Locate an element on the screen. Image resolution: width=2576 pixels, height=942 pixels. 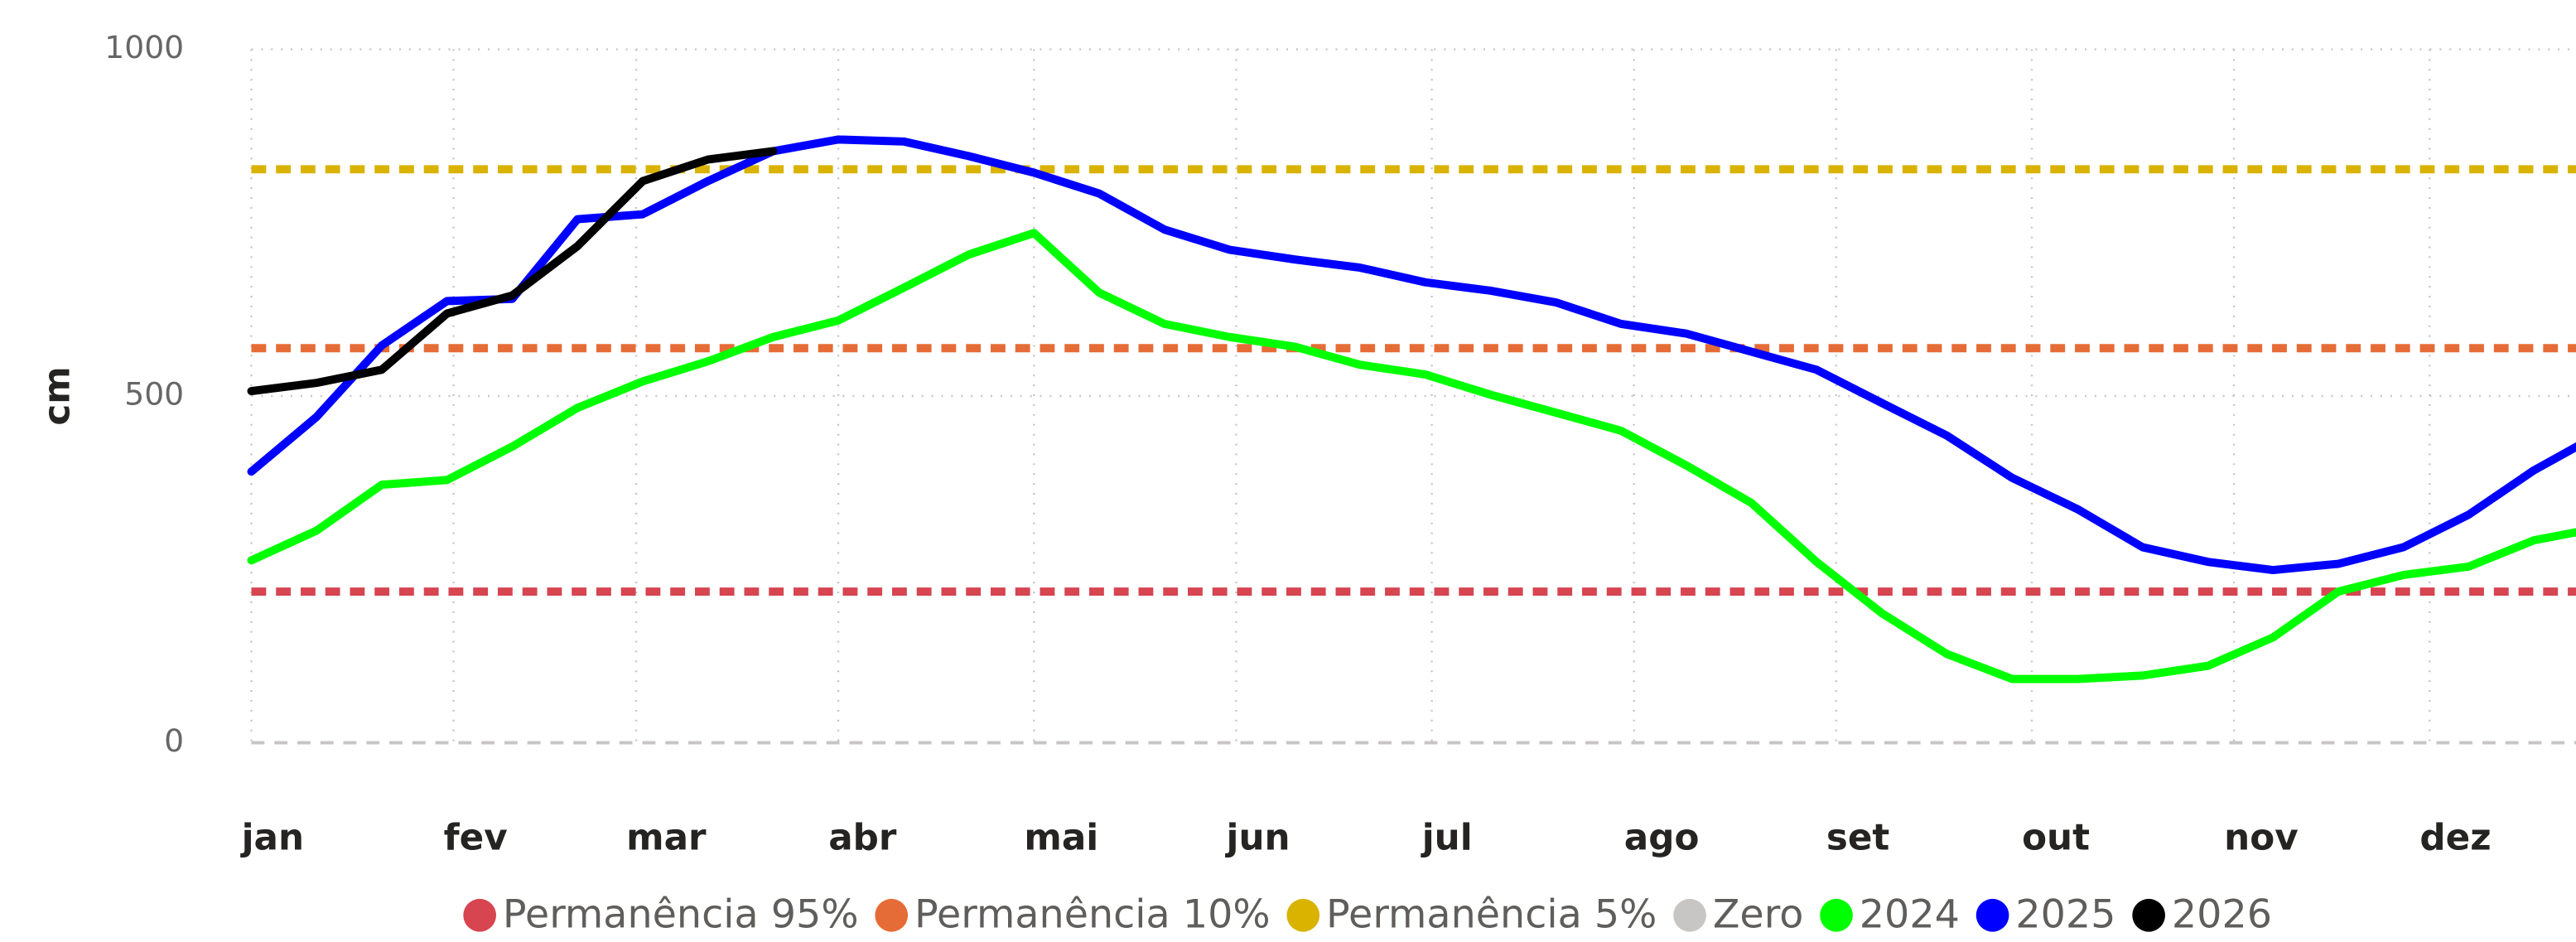
x-tick-label: dez is located at coordinates (2455, 839).